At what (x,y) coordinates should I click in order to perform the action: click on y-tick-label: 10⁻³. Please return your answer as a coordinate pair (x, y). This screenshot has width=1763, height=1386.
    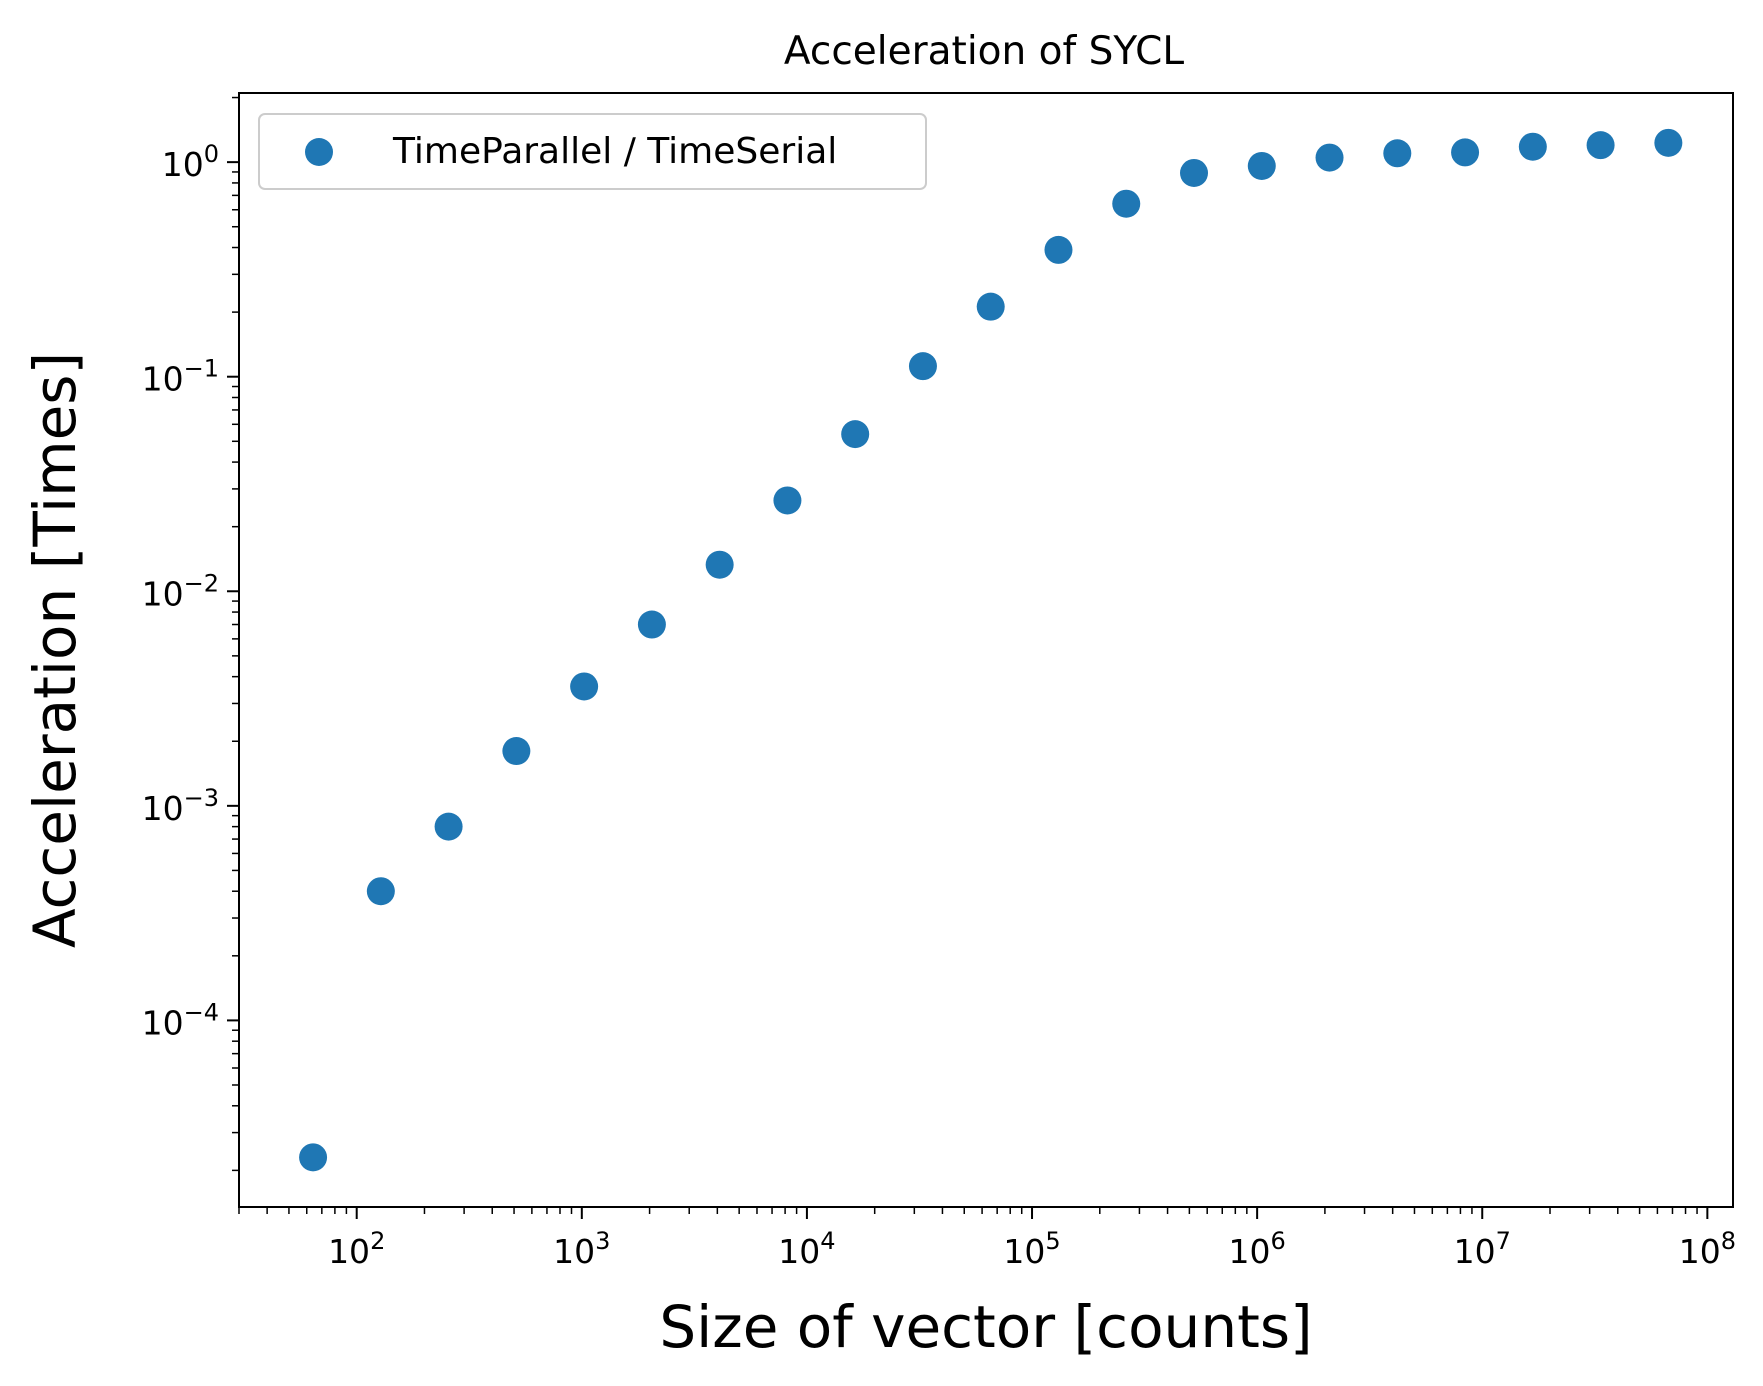
    Looking at the image, I should click on (180, 806).